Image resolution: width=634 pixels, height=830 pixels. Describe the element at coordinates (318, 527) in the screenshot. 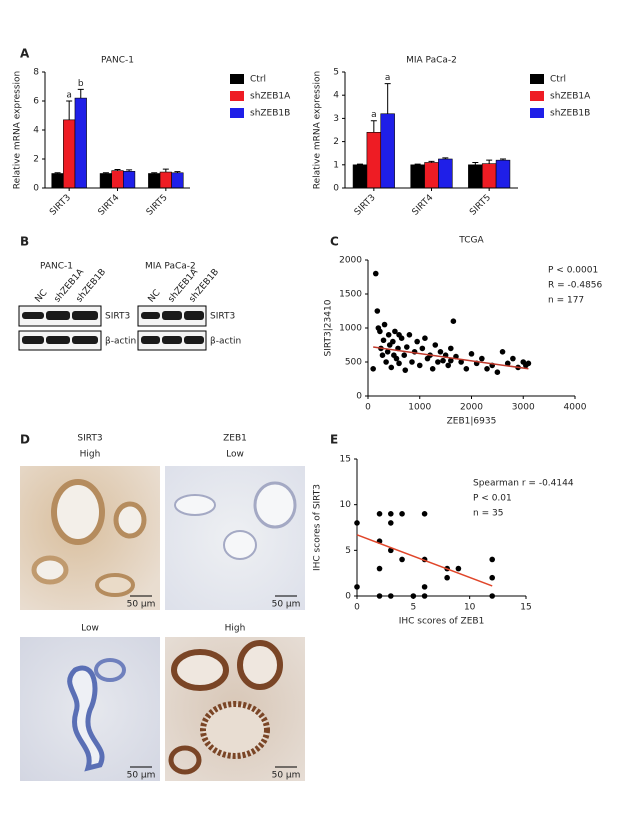

I see `y-axis-label: IHC scores of SIRT3` at that location.